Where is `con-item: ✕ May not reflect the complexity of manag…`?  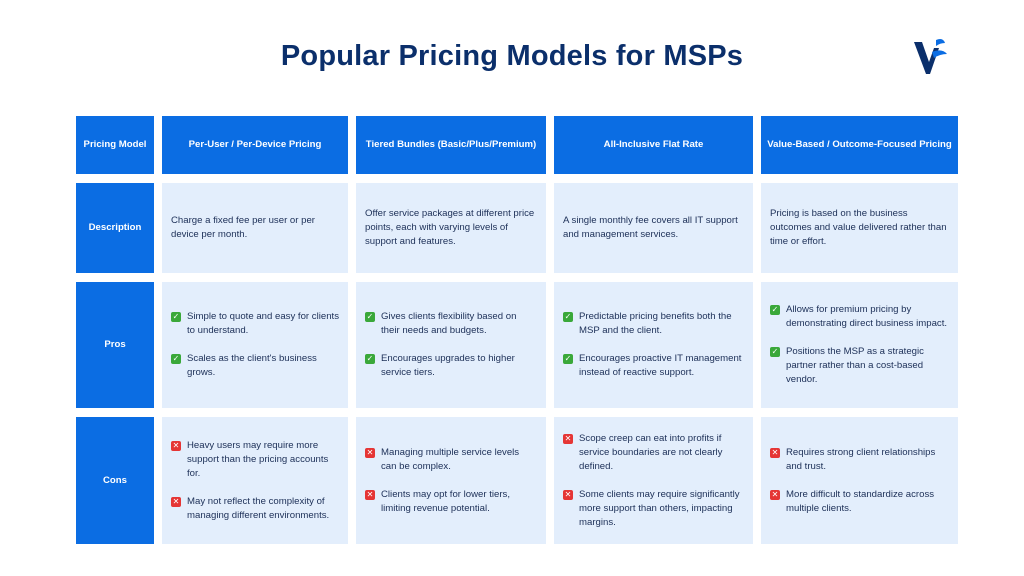 con-item: ✕ May not reflect the complexity of manag… is located at coordinates (255, 509).